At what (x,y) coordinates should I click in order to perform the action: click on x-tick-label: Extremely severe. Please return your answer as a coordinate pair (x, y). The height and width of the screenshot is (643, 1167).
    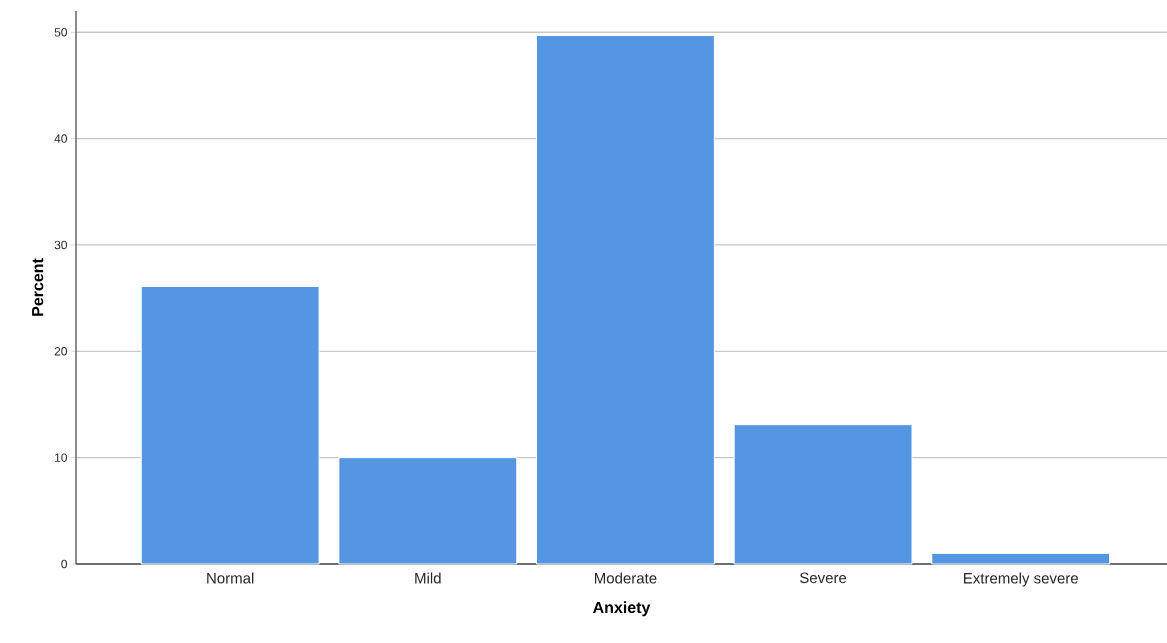
    Looking at the image, I should click on (1021, 579).